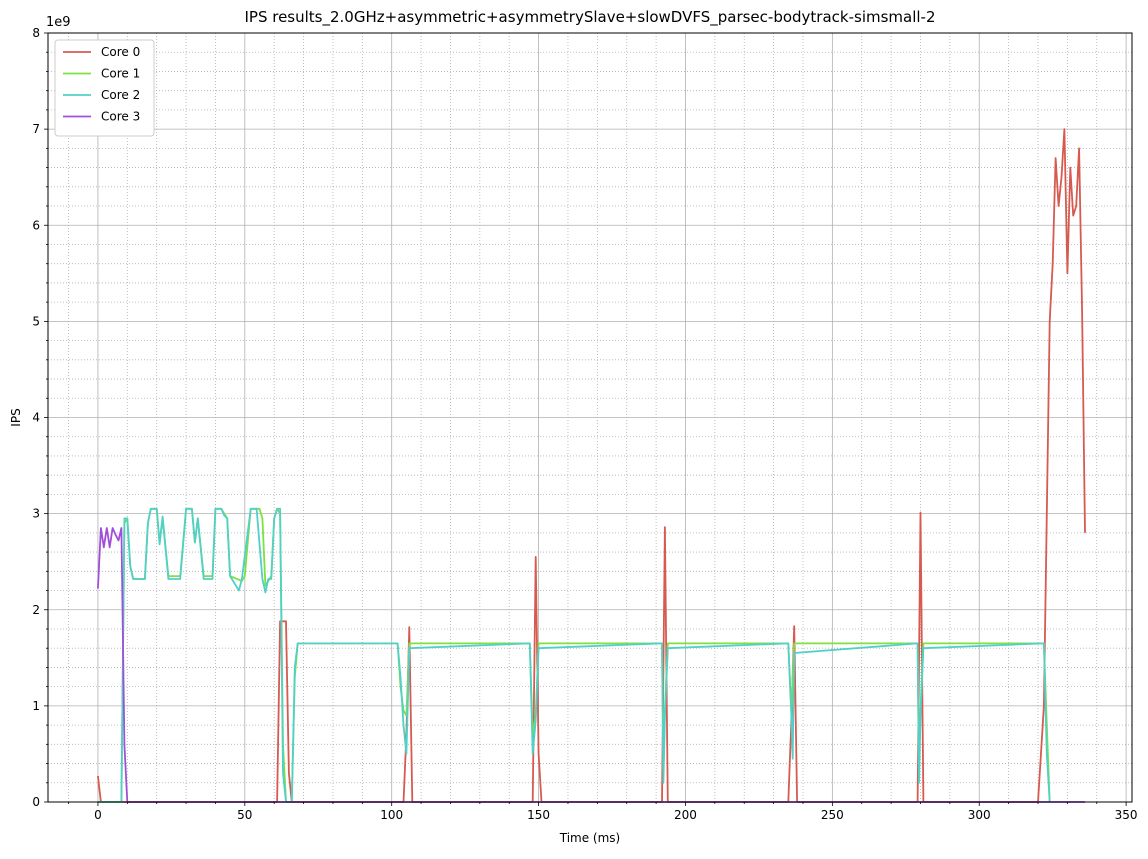 The image size is (1148, 859). I want to click on legend: Core 0 Core 1 Core 2 Core 3, so click(104, 88).